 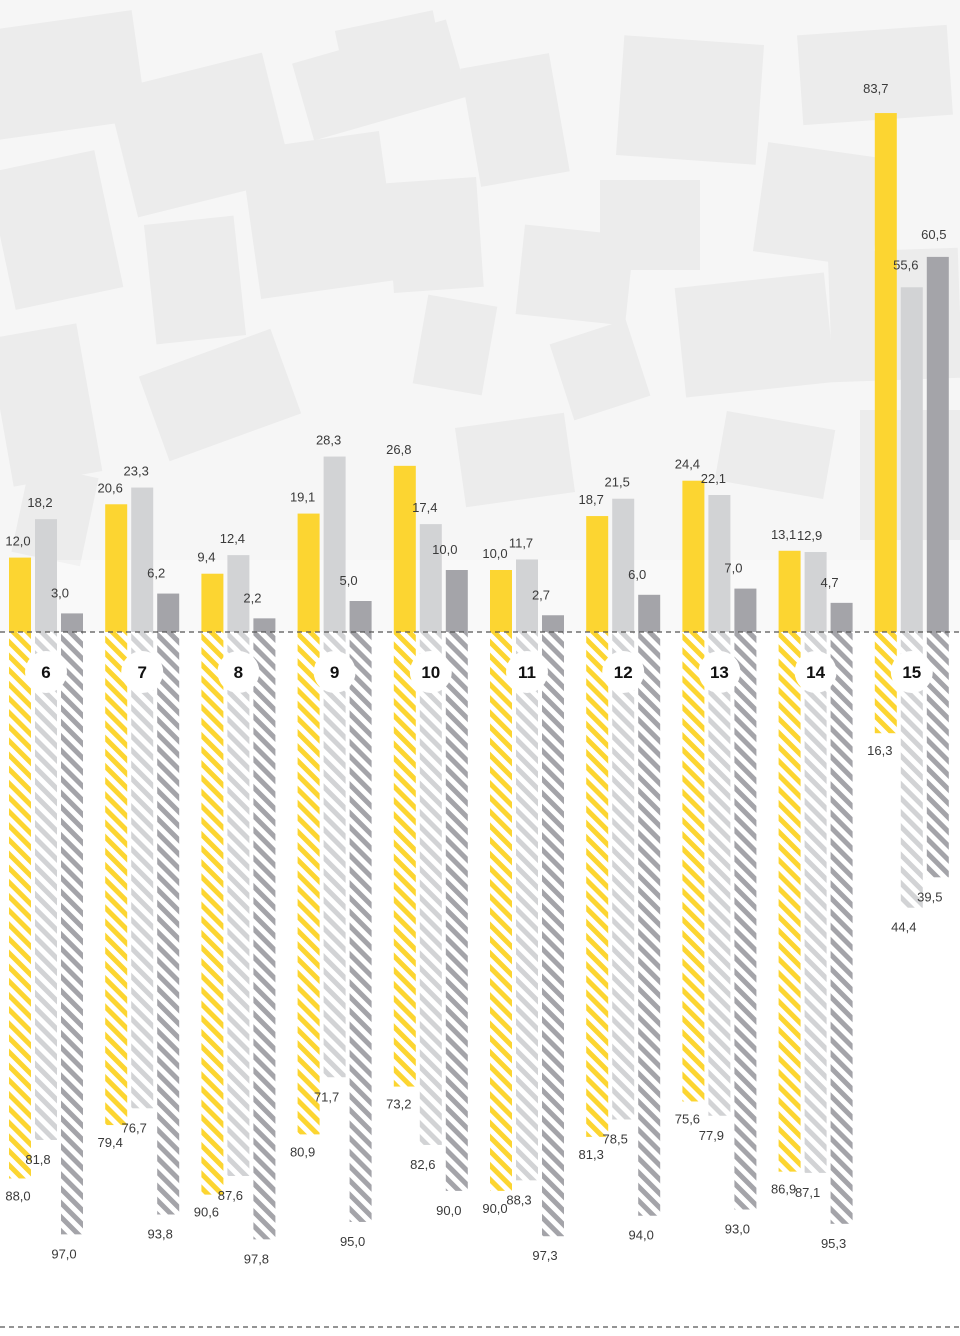 What do you see at coordinates (815, 902) in the screenshot?
I see `bar-down-s2-c14` at bounding box center [815, 902].